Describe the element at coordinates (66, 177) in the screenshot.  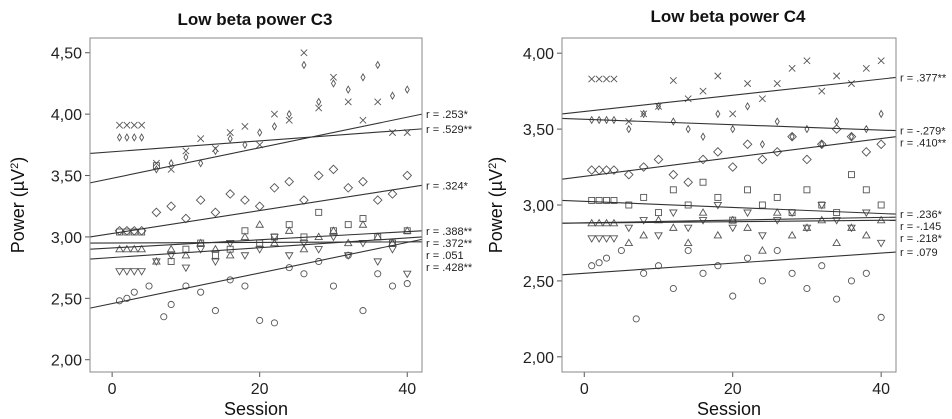
I see `y-tick-label: 3,50` at that location.